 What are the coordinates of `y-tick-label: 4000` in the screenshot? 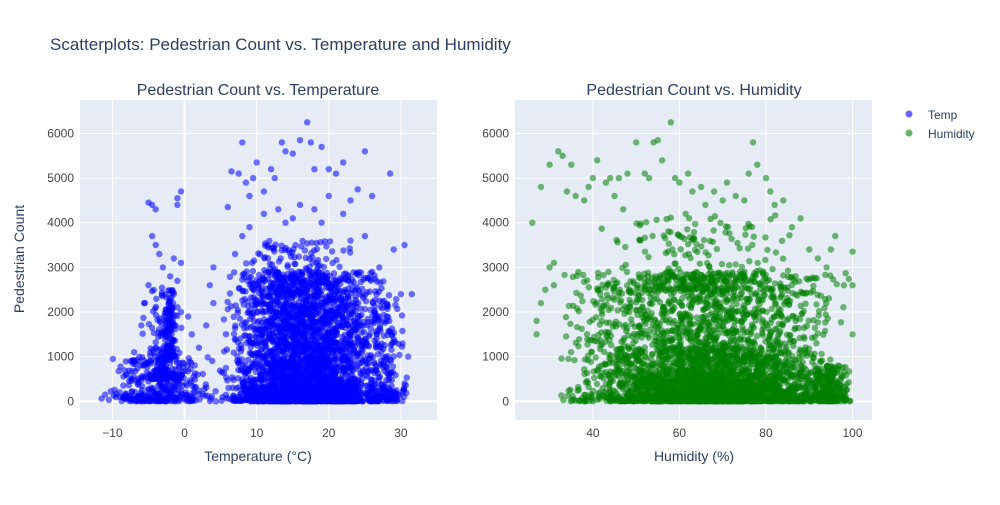 It's located at (60, 223).